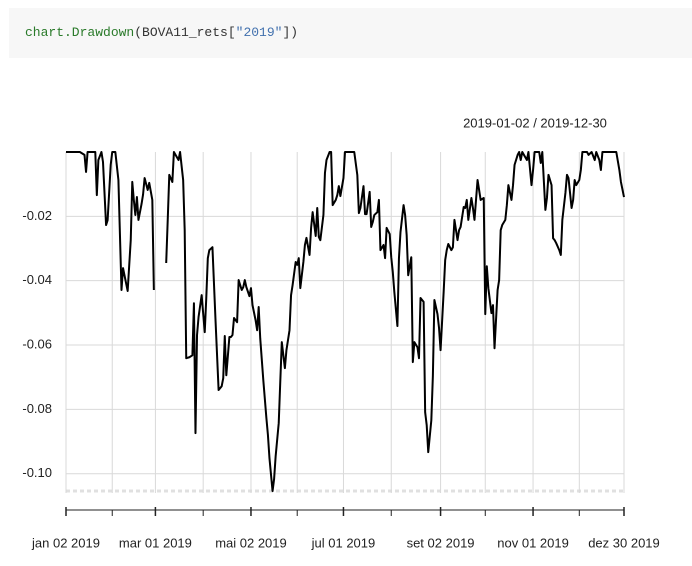  What do you see at coordinates (37, 279) in the screenshot?
I see `y-tick-label: -0.04` at bounding box center [37, 279].